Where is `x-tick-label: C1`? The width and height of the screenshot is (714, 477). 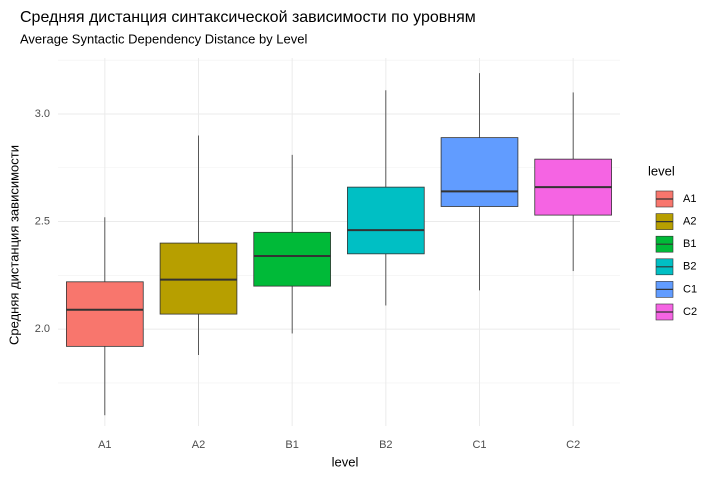 x-tick-label: C1 is located at coordinates (479, 445).